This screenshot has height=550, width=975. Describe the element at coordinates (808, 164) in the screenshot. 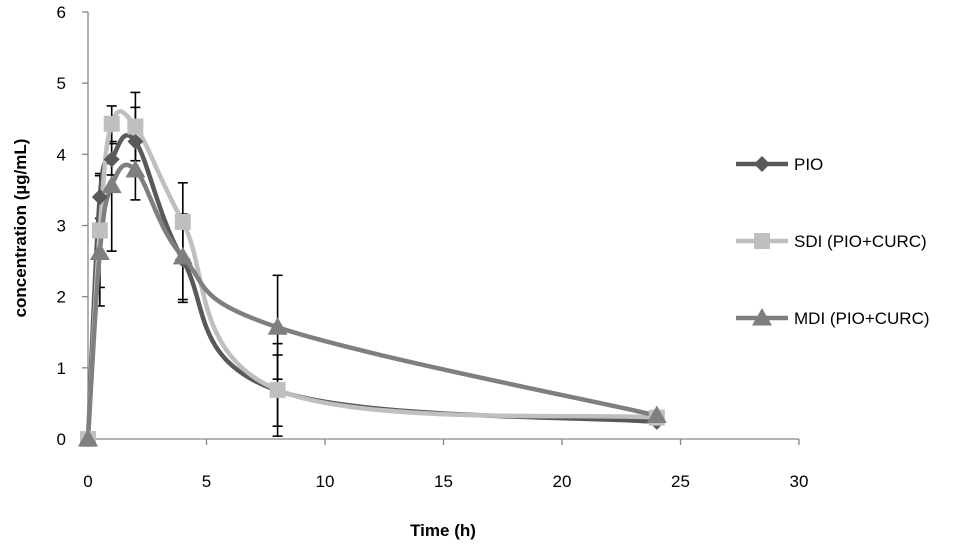

I see `legend-label: PIO` at that location.